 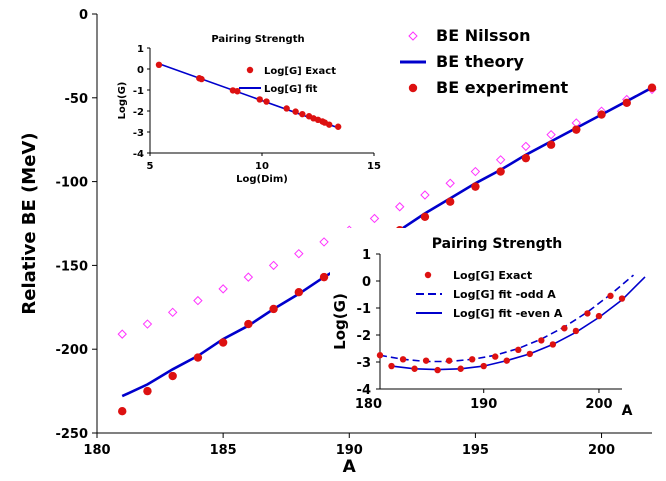 What do you see at coordinates (71, 434) in the screenshot?
I see `main-y-tick-label: -250` at bounding box center [71, 434].